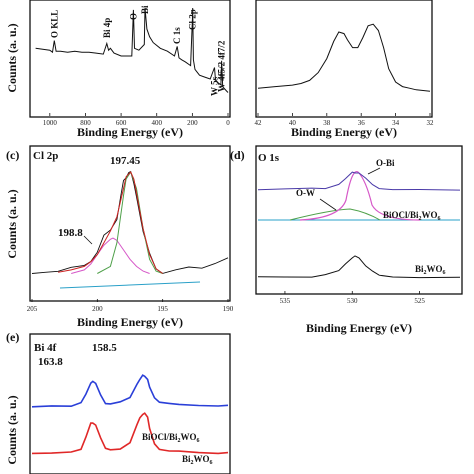 The width and height of the screenshot is (474, 474). Describe the element at coordinates (228, 123) in the screenshot. I see `panel-a-tick-label: 0` at that location.